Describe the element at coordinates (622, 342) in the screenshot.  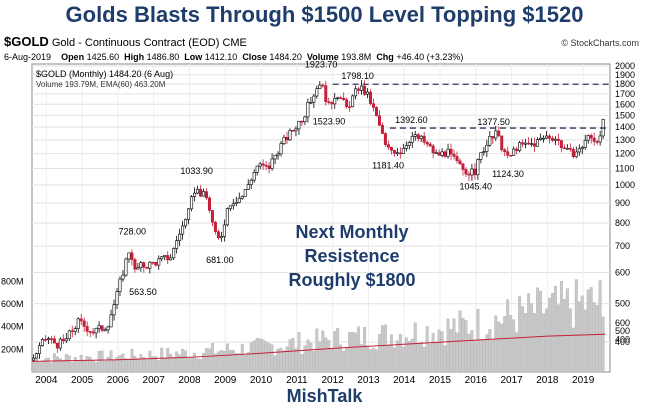
I see `price-tick-label: 400` at that location.